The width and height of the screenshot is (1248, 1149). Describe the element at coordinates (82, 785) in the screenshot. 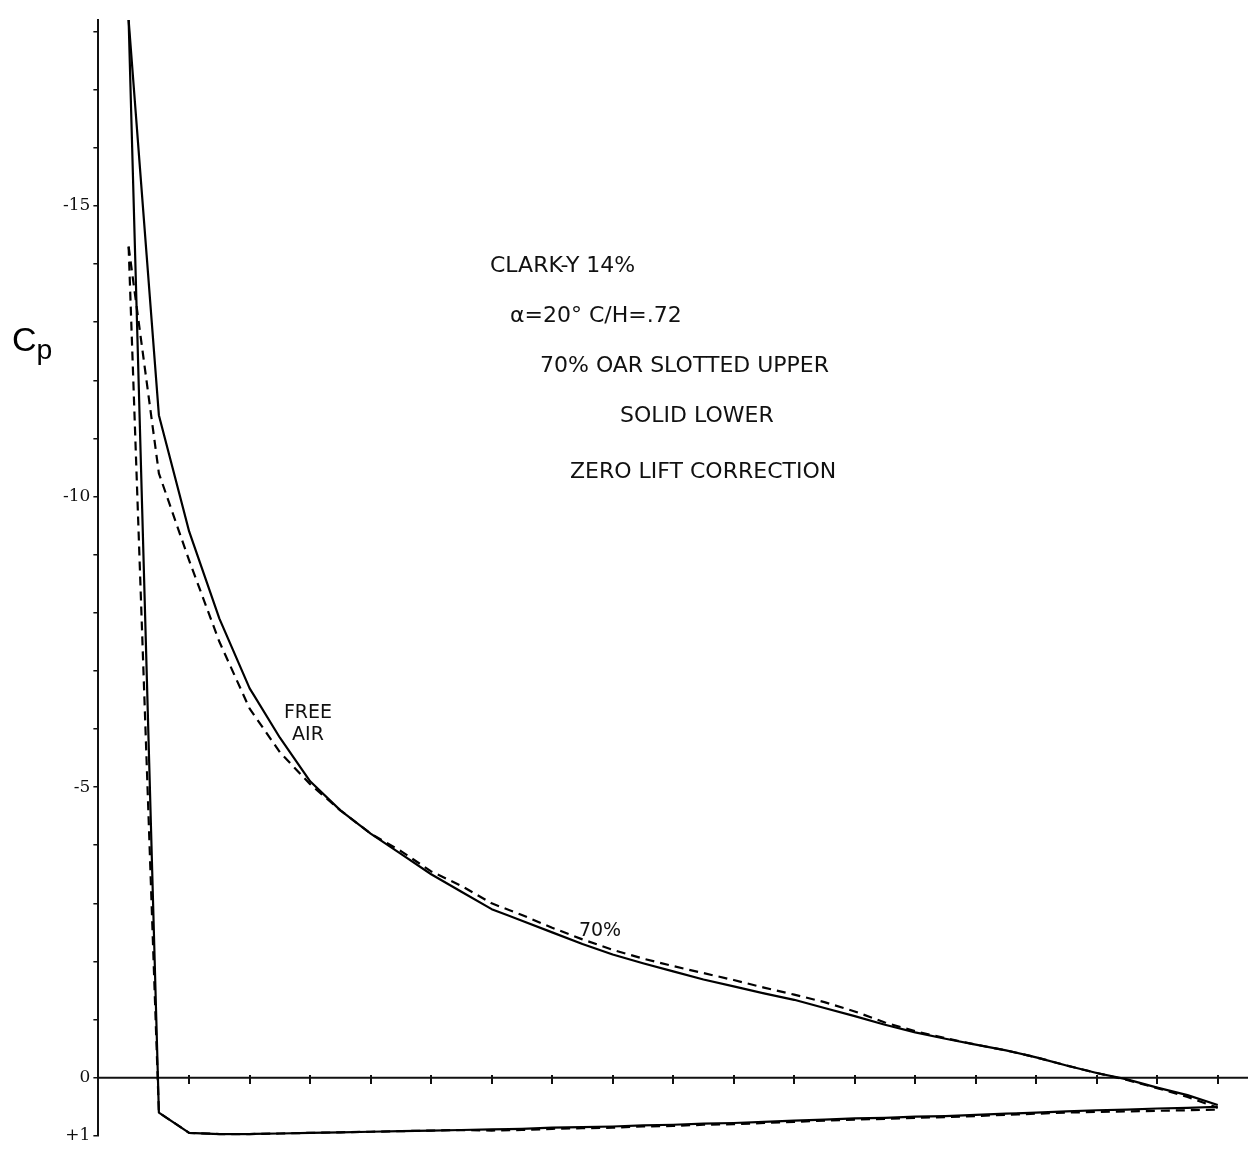

I see `y-tick-label: -5` at that location.